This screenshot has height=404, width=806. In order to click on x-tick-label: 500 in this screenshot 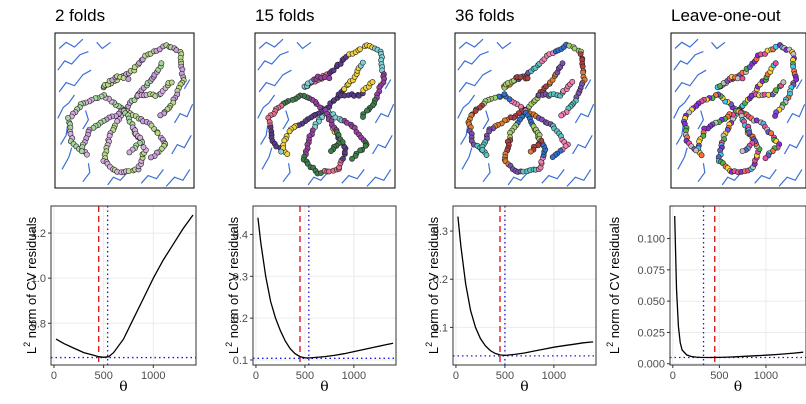, I will do `click(103, 376)`.